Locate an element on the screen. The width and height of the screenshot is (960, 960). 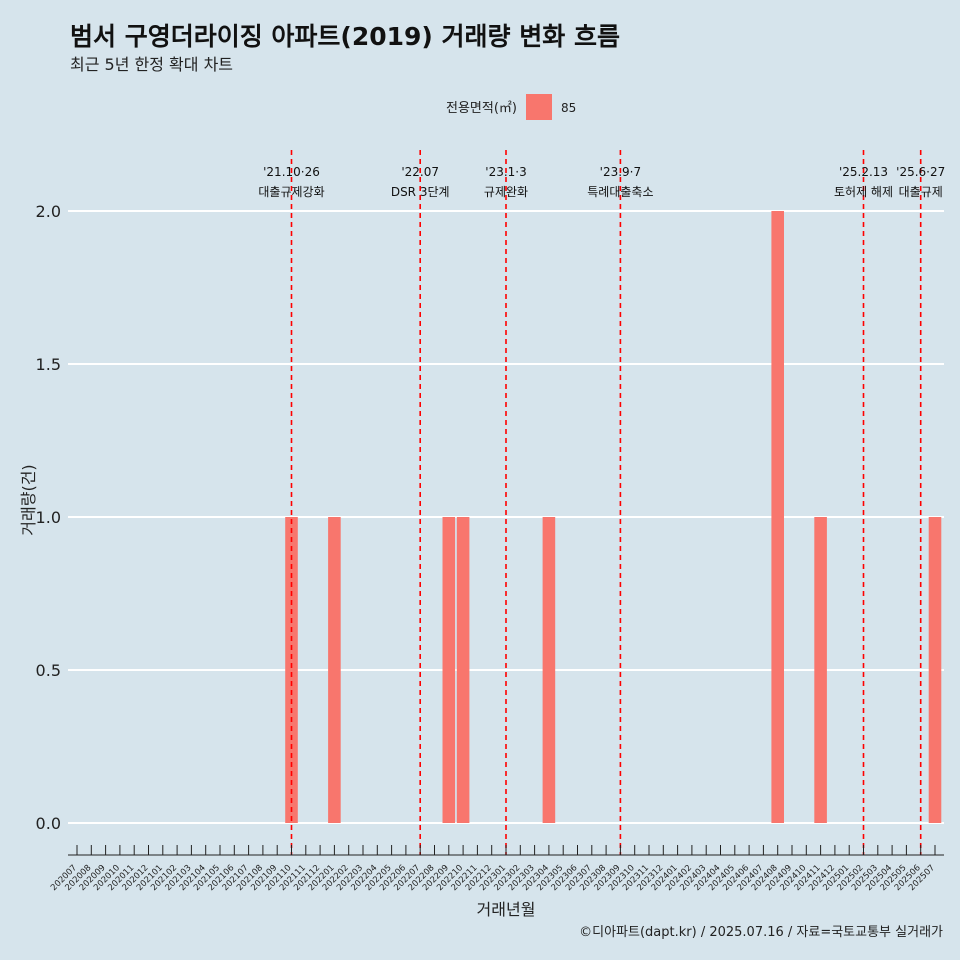
y-tick-label: 1.0 is located at coordinates (48, 517).